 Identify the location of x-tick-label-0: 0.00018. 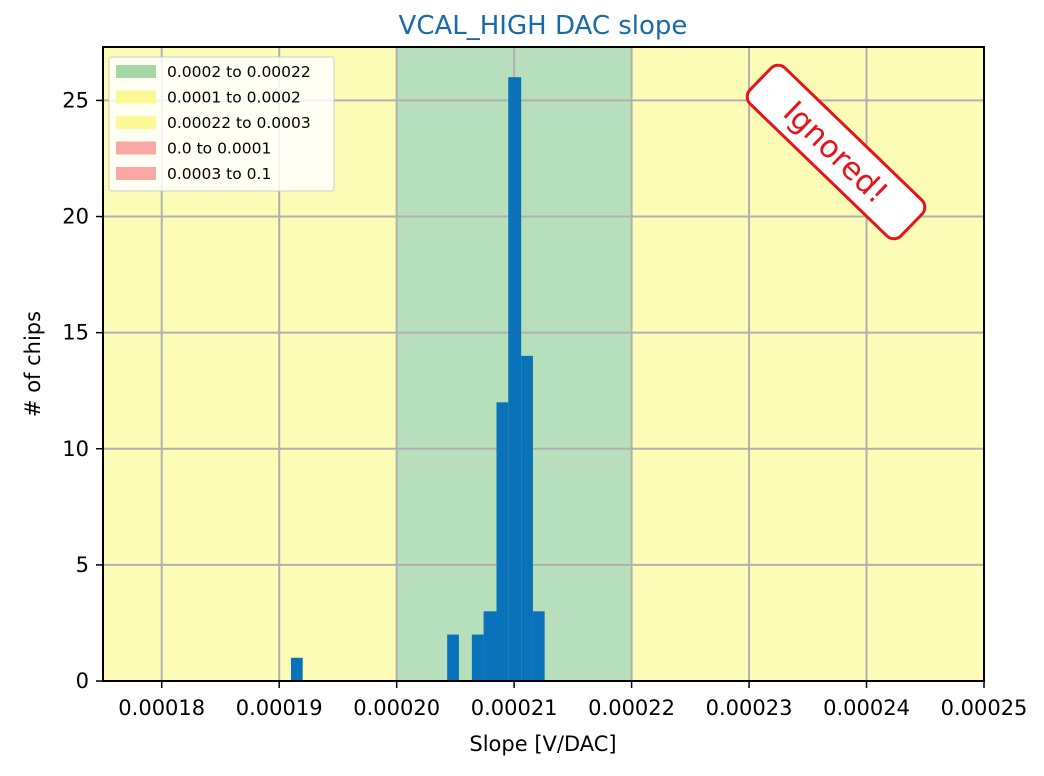
(161, 708).